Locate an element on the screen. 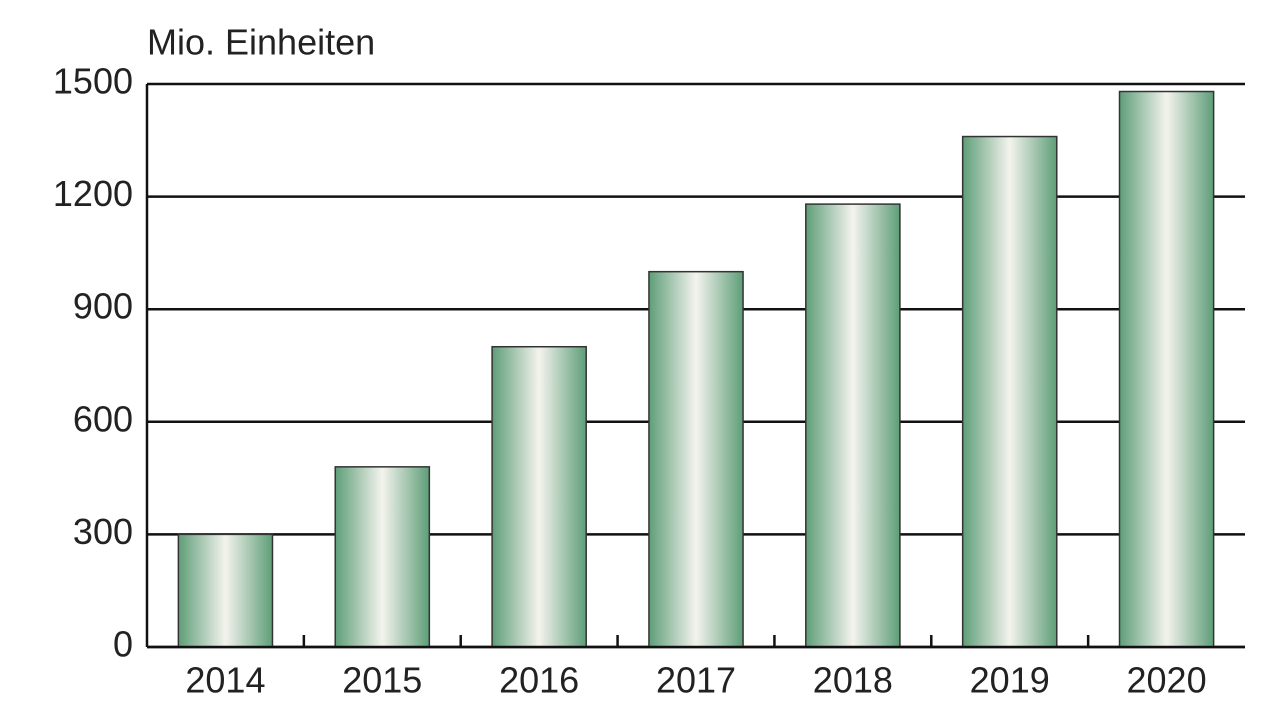  x-tick-label: 2019 is located at coordinates (1010, 680).